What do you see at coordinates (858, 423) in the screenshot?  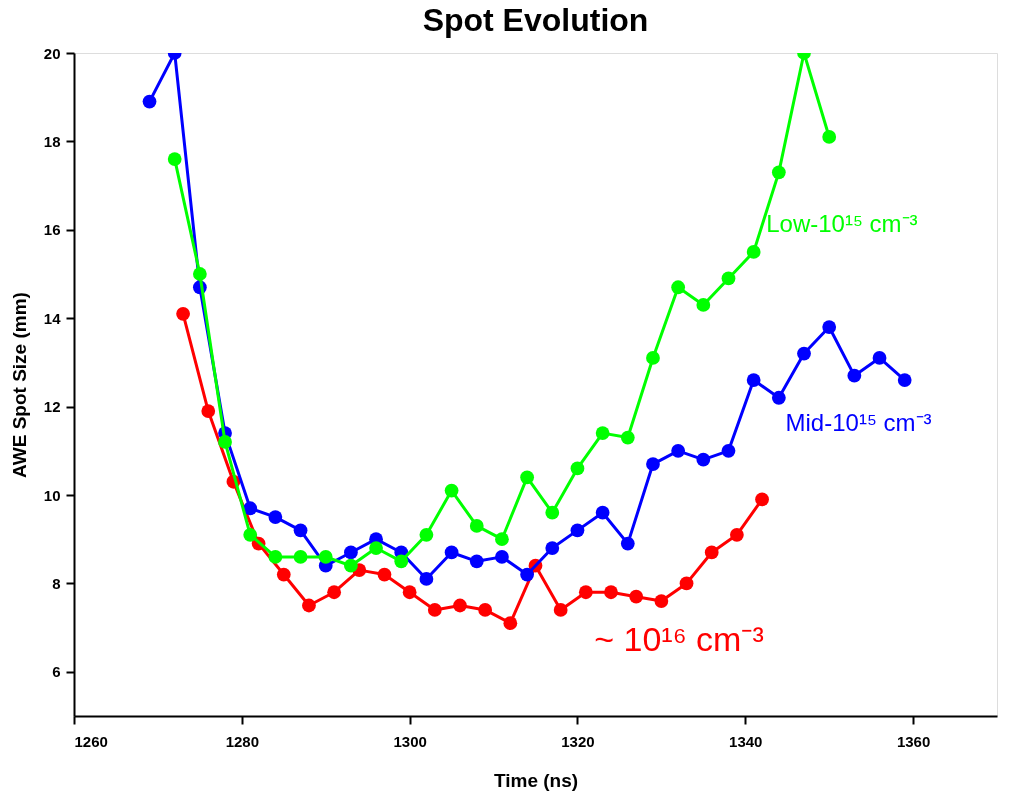 I see `series-label: Mid-10¹⁵ cm⁻³` at bounding box center [858, 423].